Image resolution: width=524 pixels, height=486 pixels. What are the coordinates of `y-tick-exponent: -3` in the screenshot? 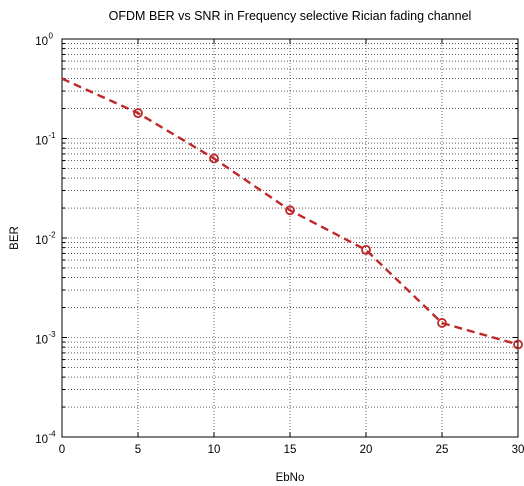 It's located at (53, 334).